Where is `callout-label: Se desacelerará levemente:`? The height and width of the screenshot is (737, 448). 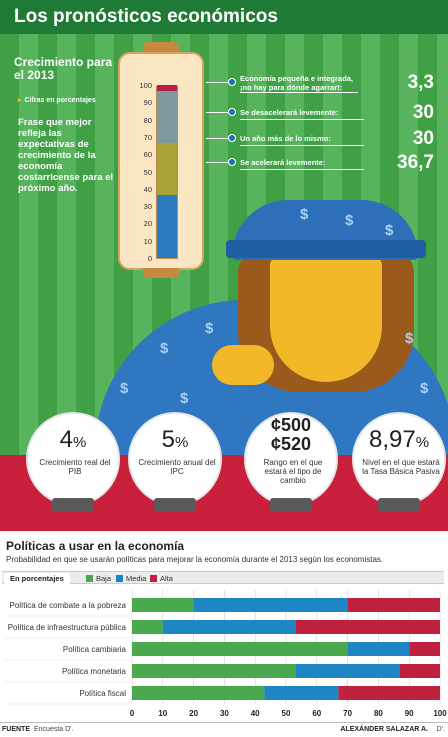
callout-label: Se desacelerará levemente: is located at coordinates (289, 112).